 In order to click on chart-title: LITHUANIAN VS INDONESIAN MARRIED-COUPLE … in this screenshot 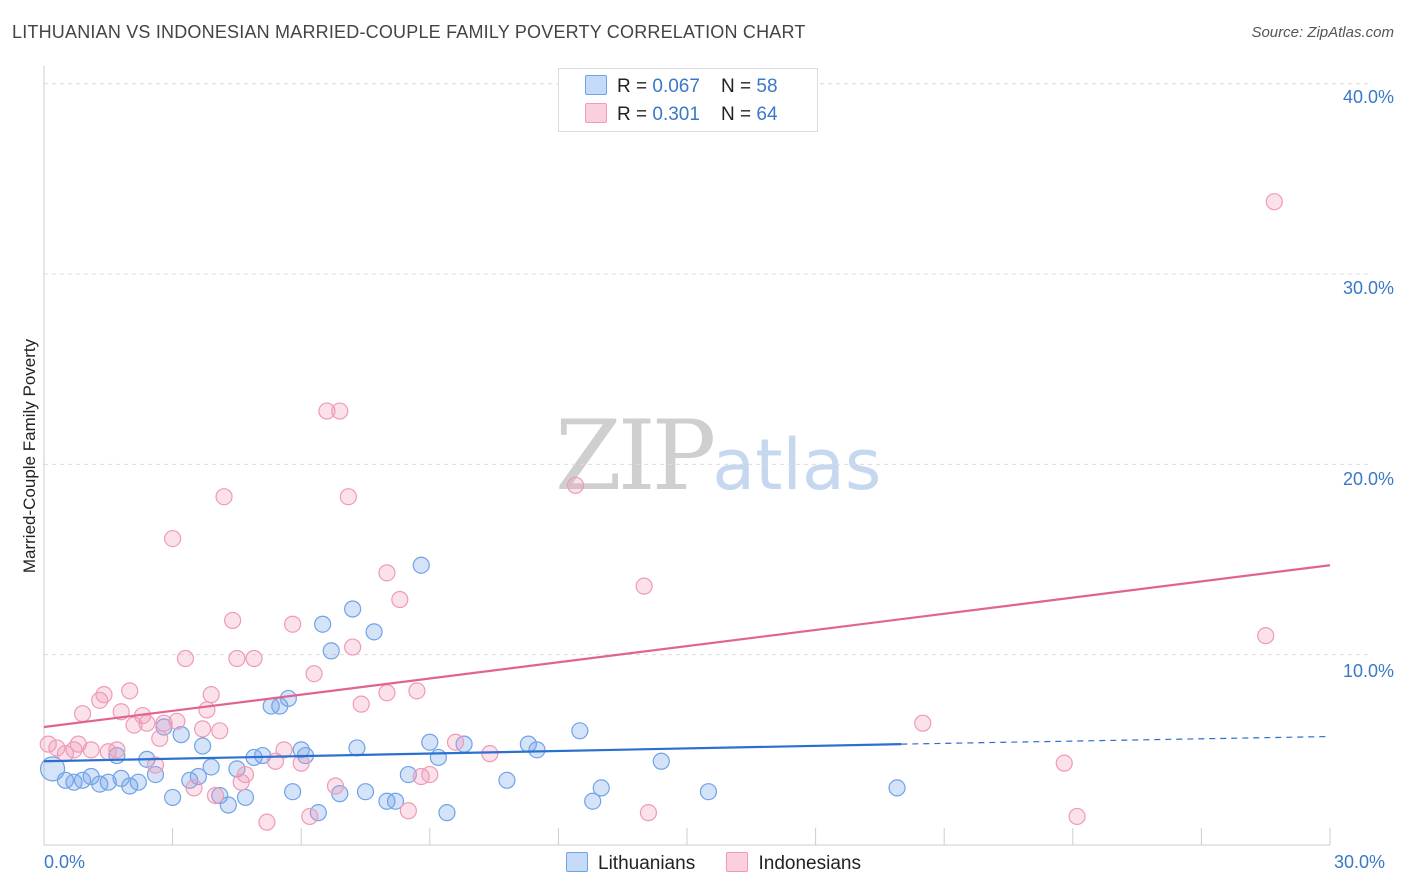, I will do `click(409, 32)`.